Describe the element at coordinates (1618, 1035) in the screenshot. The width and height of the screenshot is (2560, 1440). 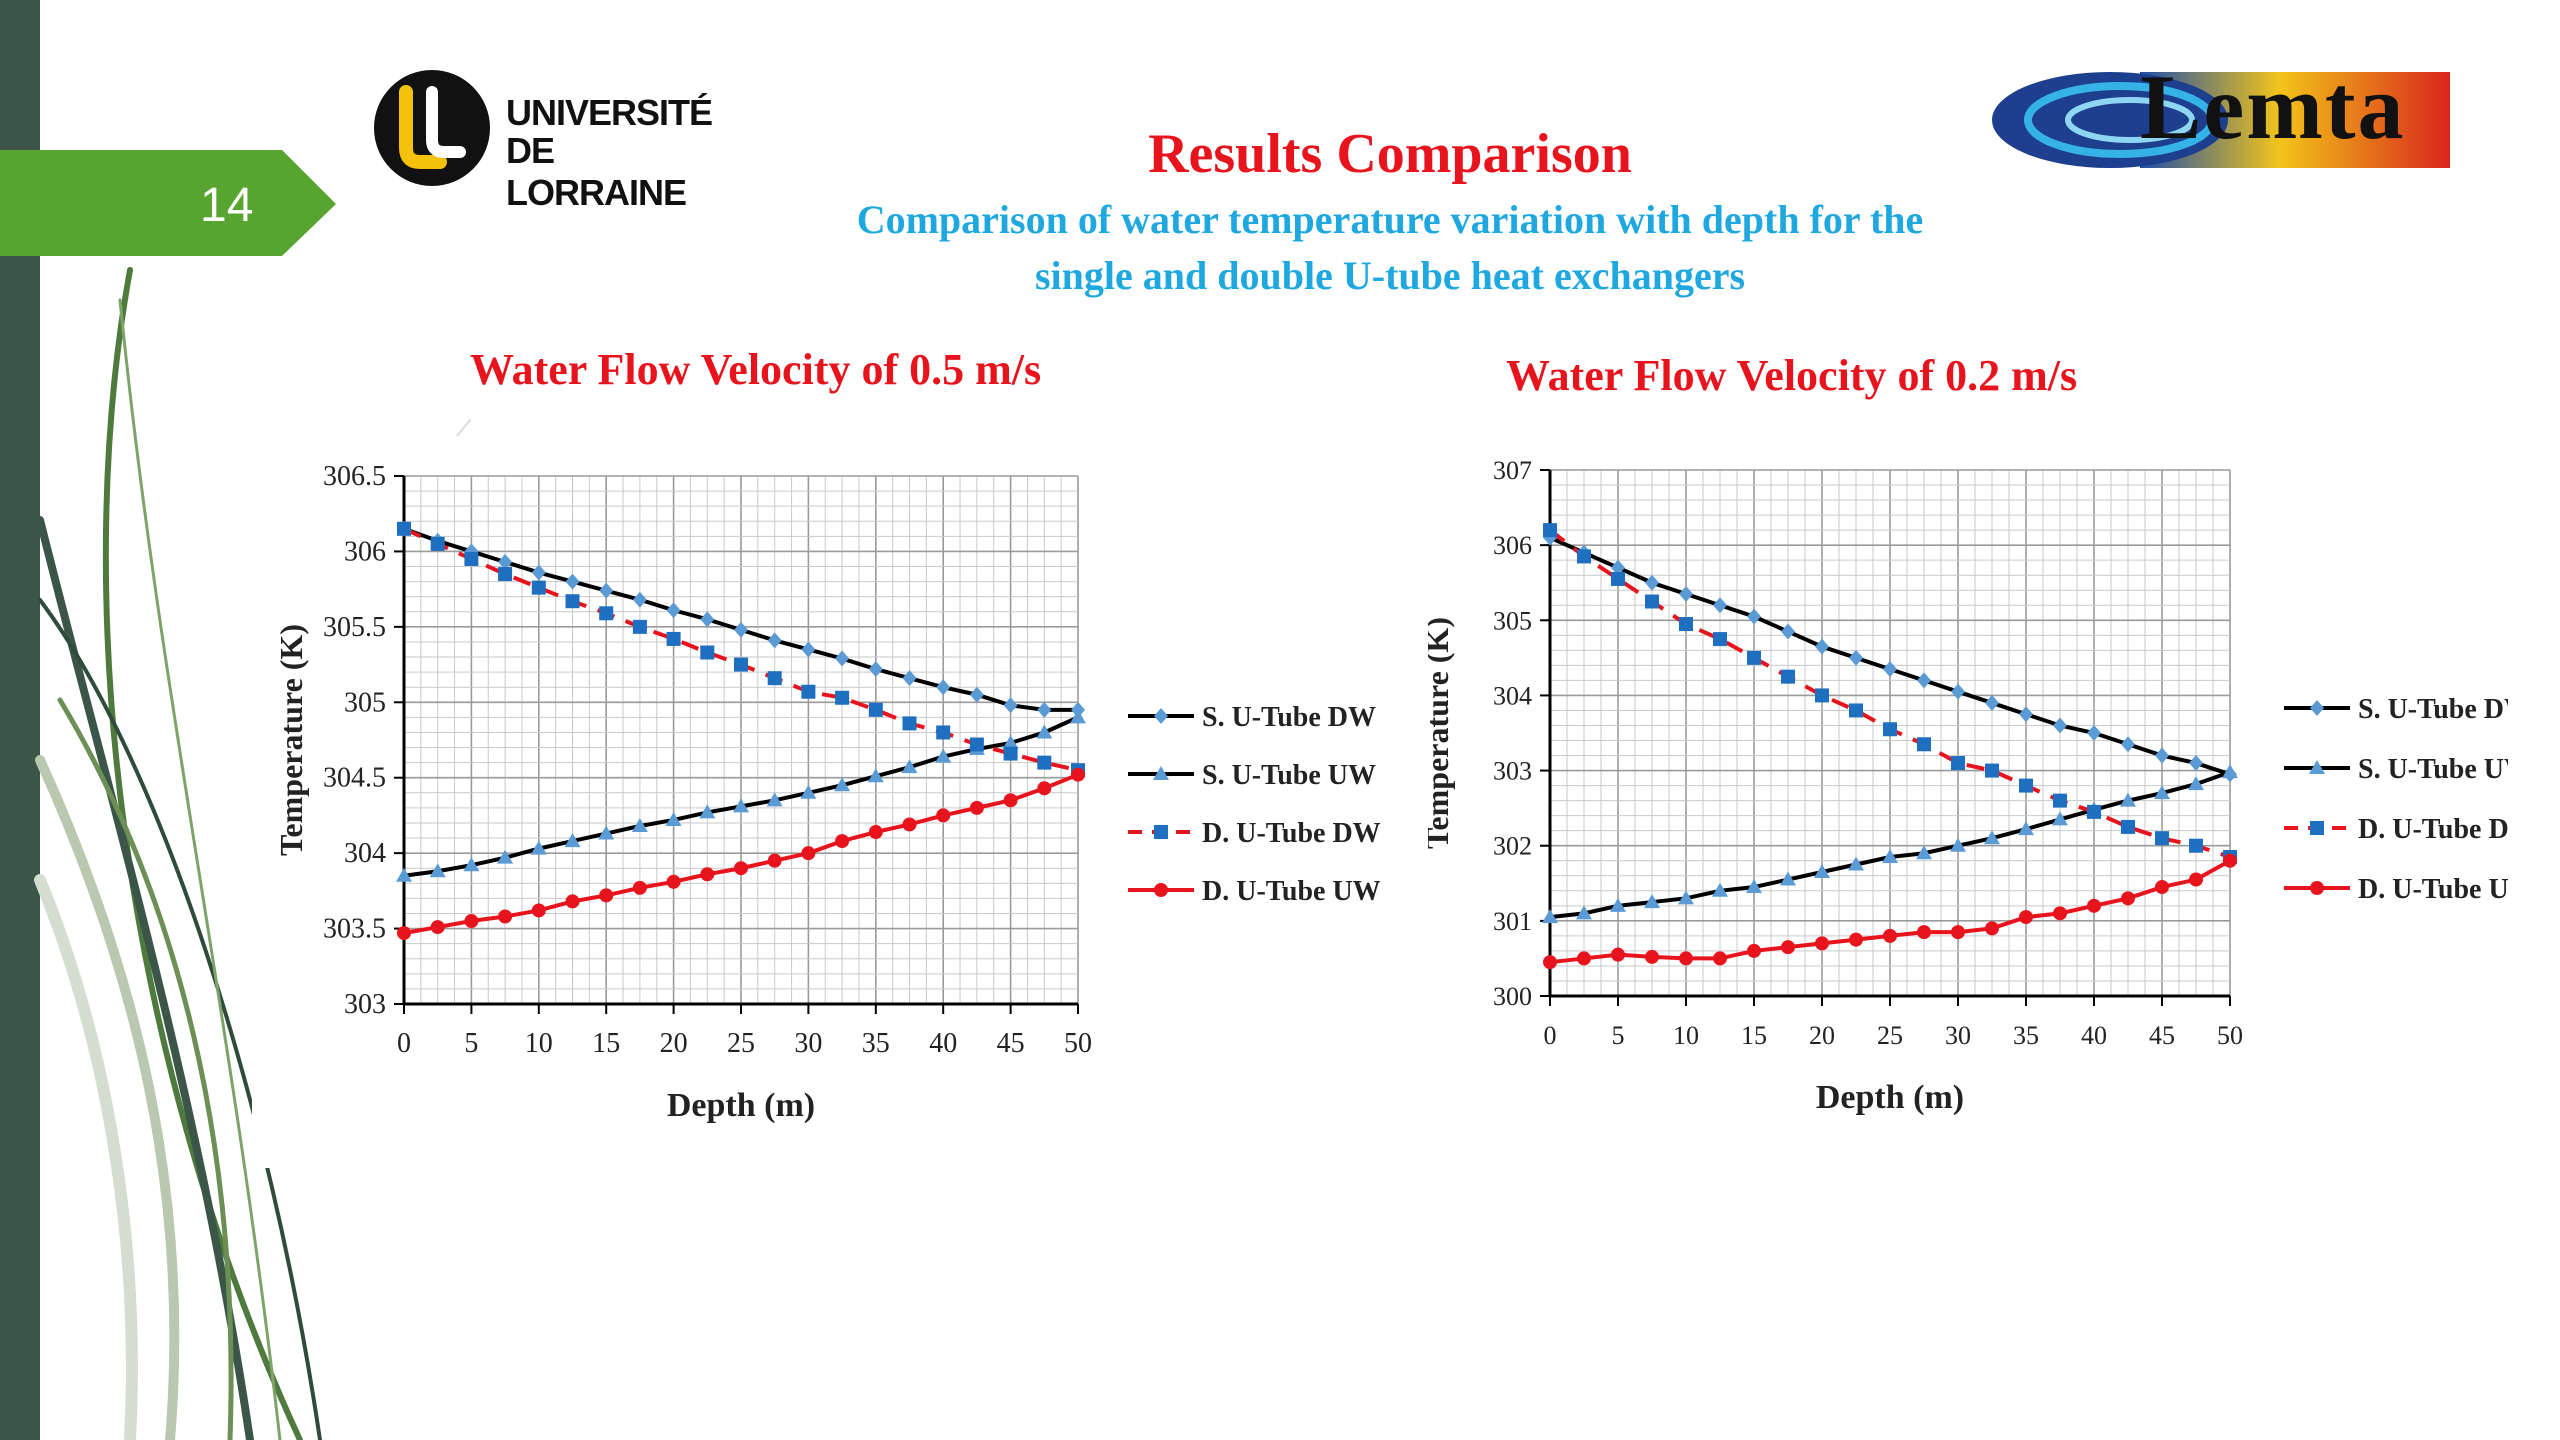
I see `x-tick-label: 5` at that location.